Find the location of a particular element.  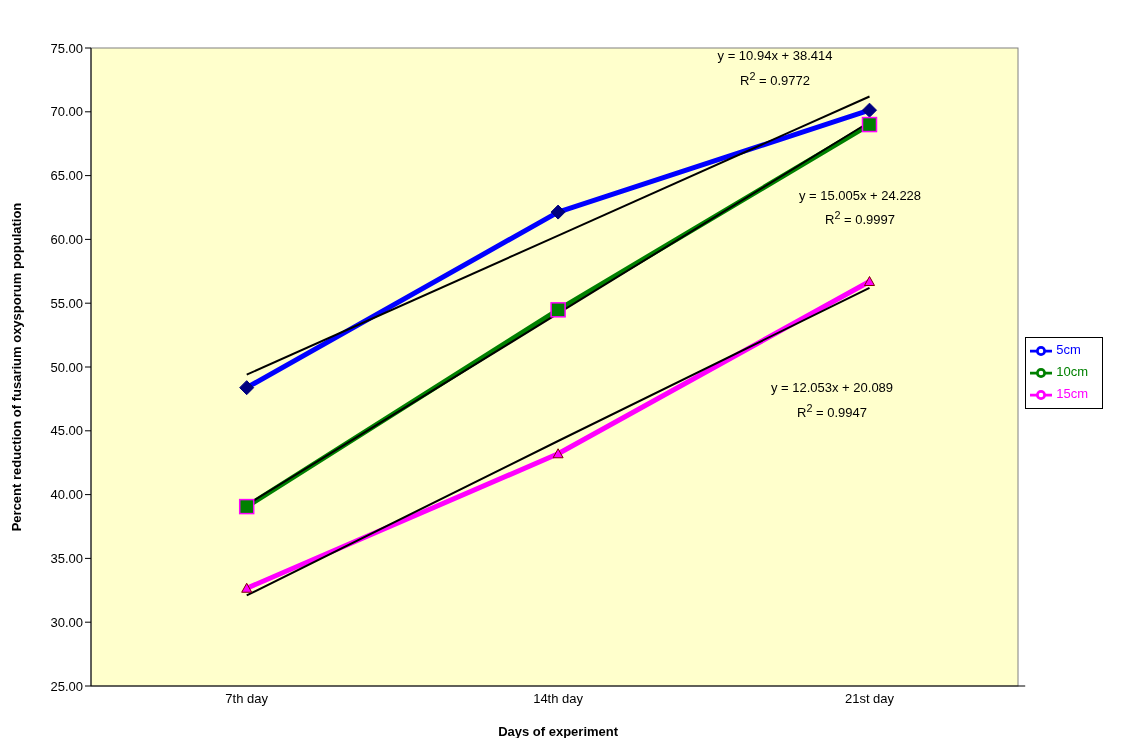

y-tick-label: 55.00 is located at coordinates (66, 303).